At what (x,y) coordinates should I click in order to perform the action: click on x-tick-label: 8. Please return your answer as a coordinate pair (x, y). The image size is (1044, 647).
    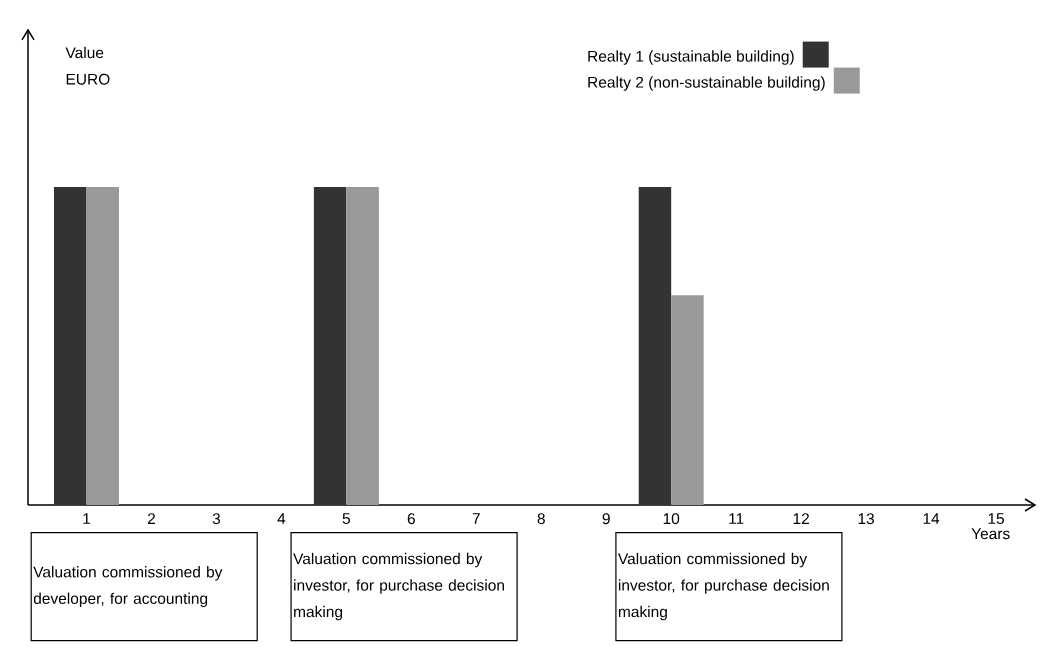
    Looking at the image, I should click on (541, 519).